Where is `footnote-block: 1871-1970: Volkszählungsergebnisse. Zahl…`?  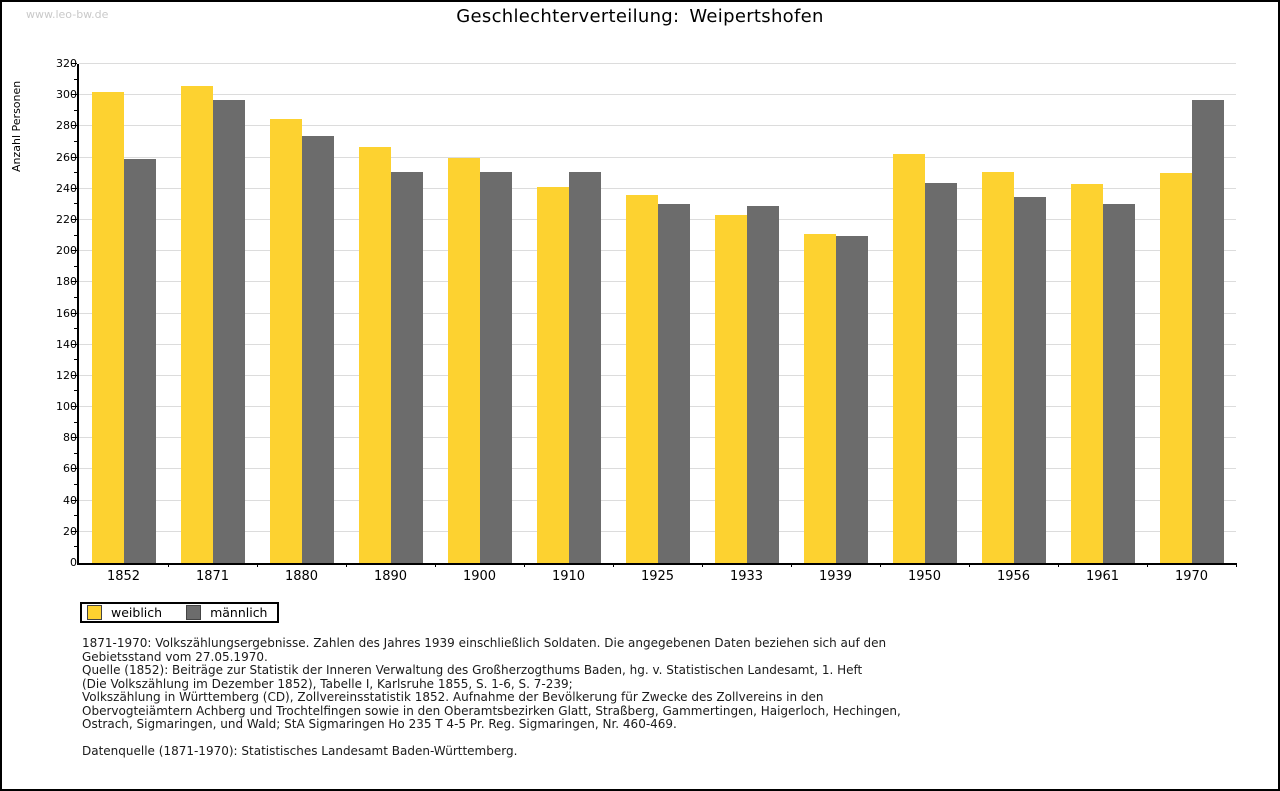
footnote-block: 1871-1970: Volkszählungsergebnisse. Zahl… is located at coordinates (491, 697).